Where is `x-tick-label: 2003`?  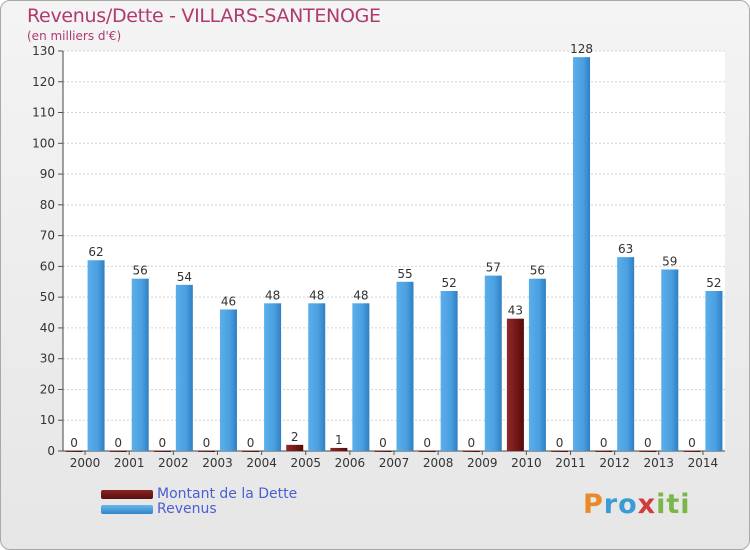
x-tick-label: 2003 is located at coordinates (217, 463).